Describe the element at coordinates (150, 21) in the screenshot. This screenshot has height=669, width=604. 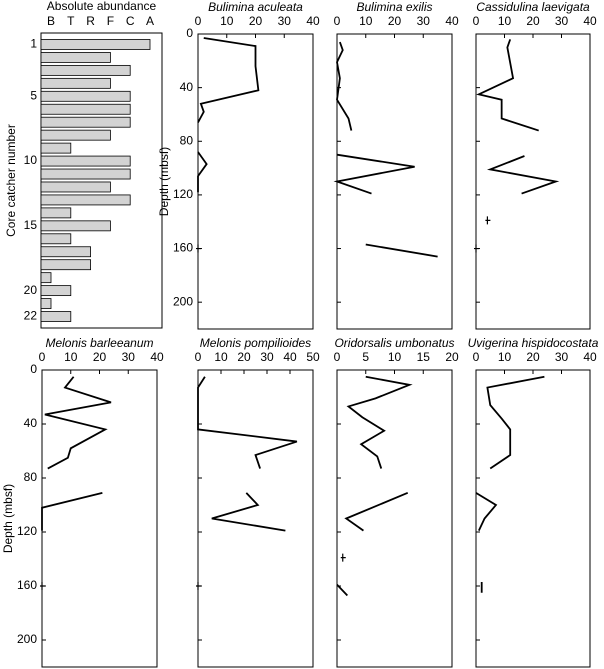
I see `x-tick-label: A` at that location.